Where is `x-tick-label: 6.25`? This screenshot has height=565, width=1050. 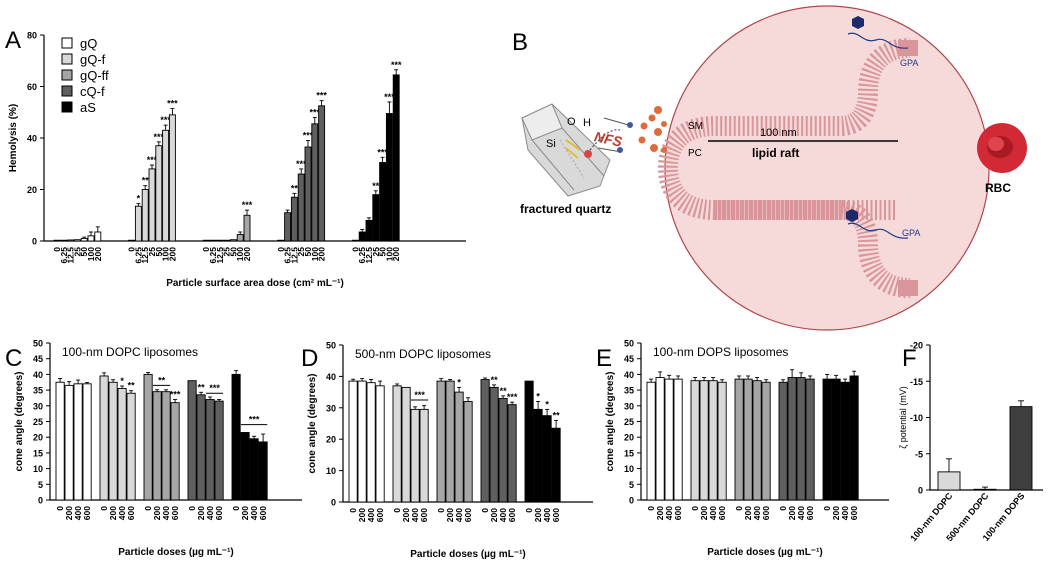 x-tick-label: 6.25 is located at coordinates (362, 255).